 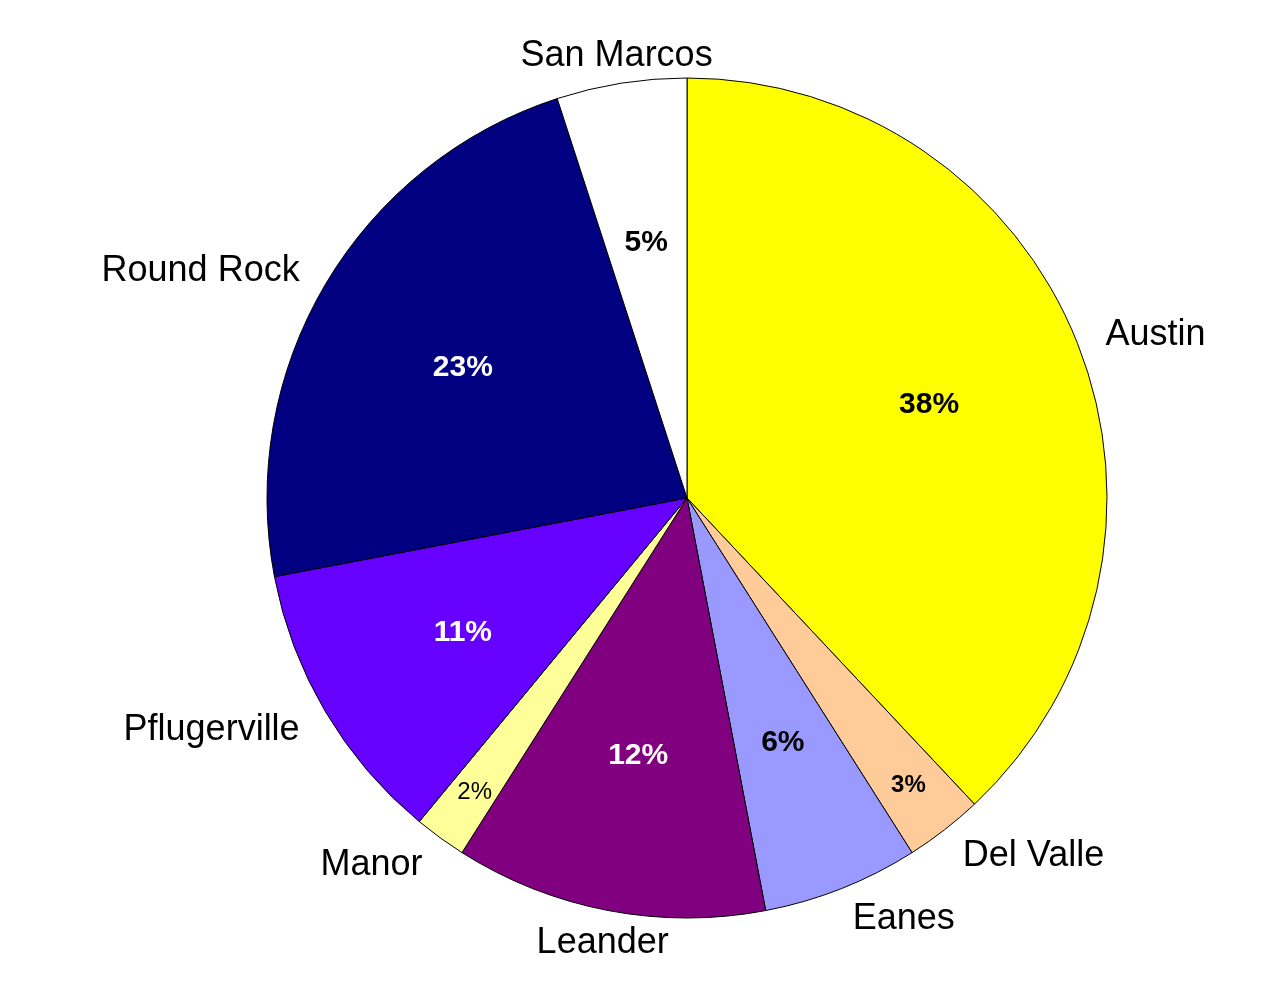 What do you see at coordinates (929, 402) in the screenshot?
I see `data-label: 38%` at bounding box center [929, 402].